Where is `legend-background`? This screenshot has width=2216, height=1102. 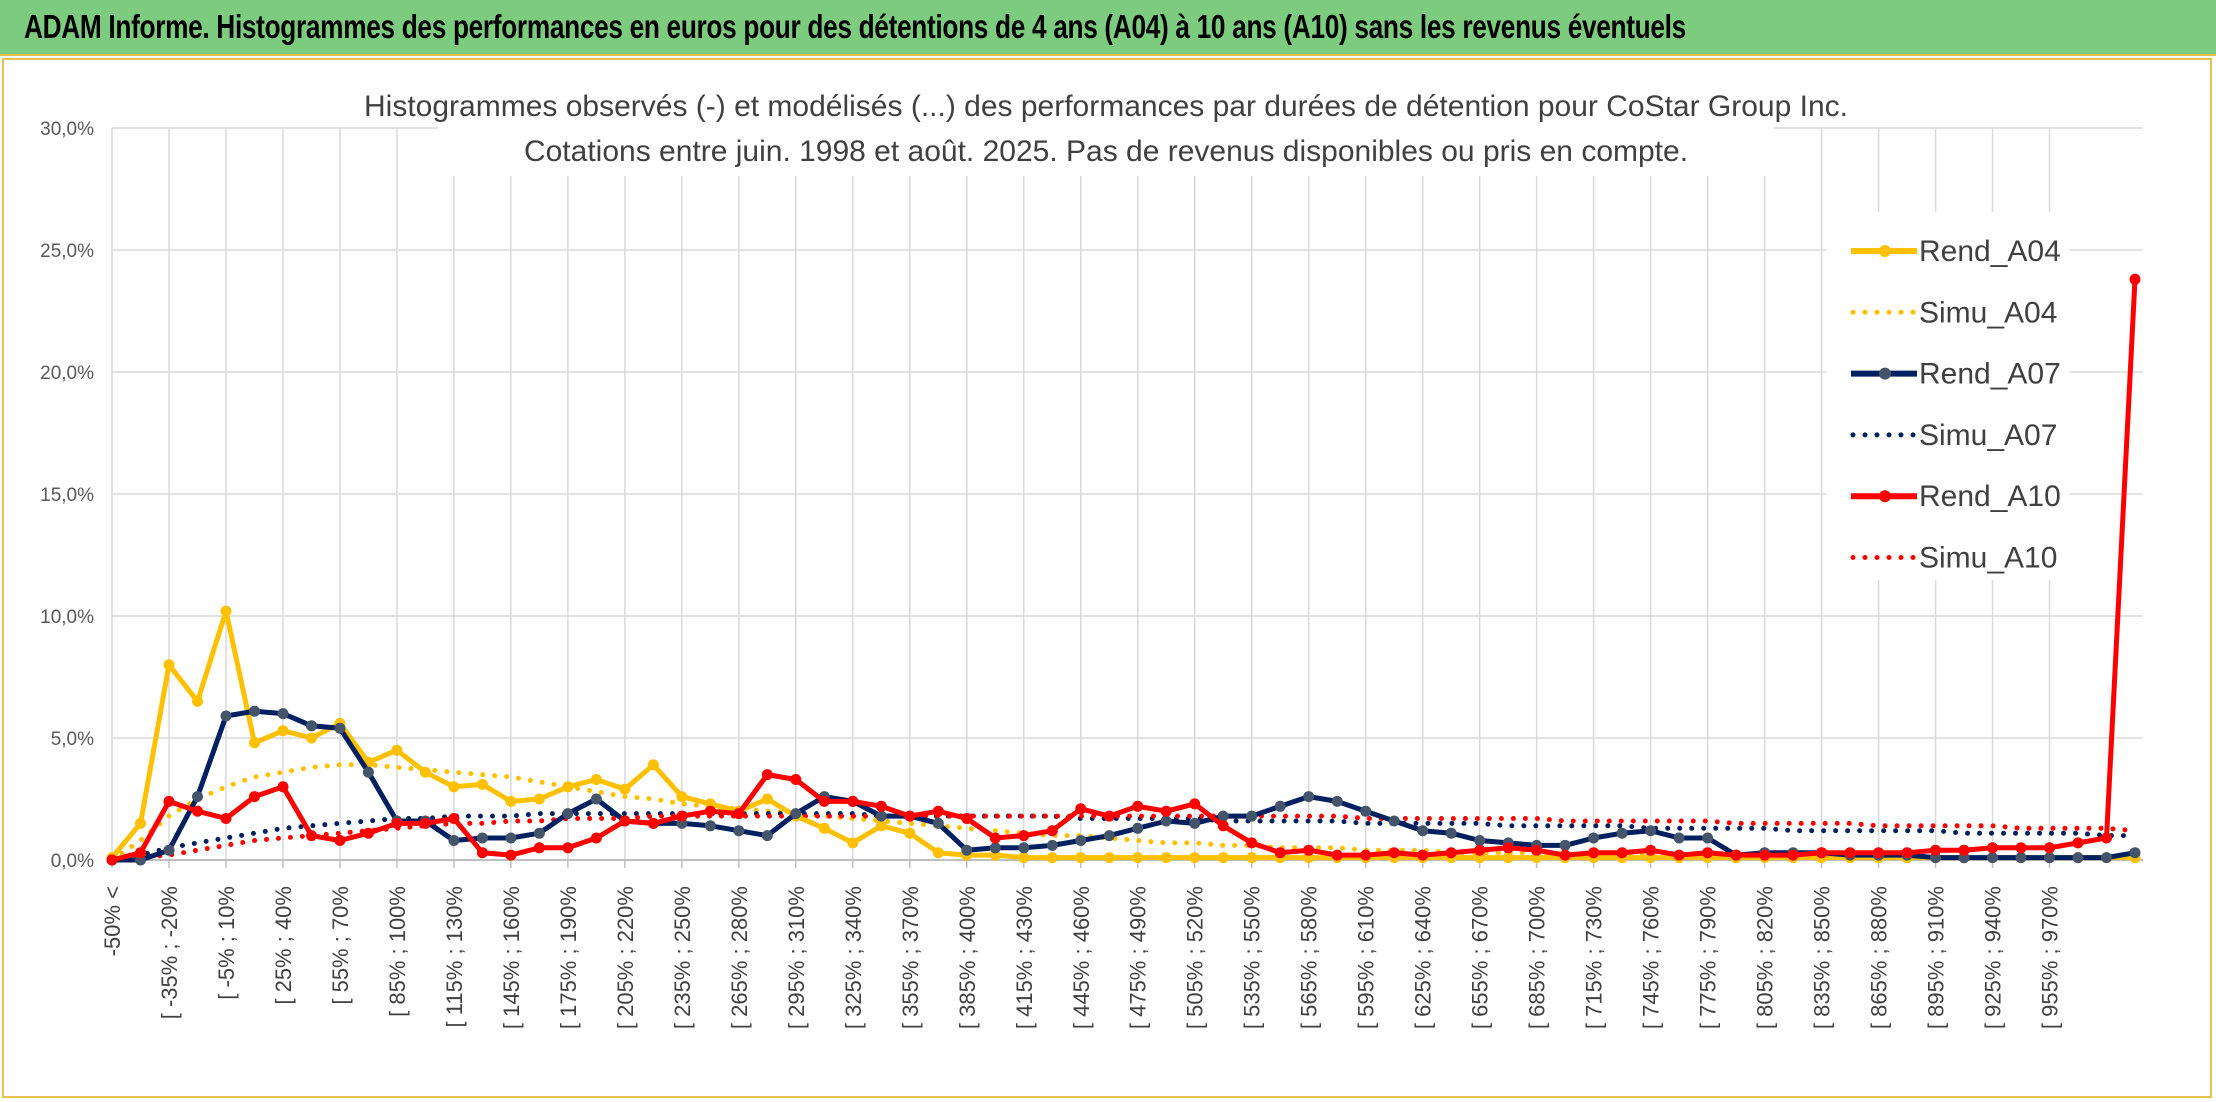
legend-background is located at coordinates (1948, 396).